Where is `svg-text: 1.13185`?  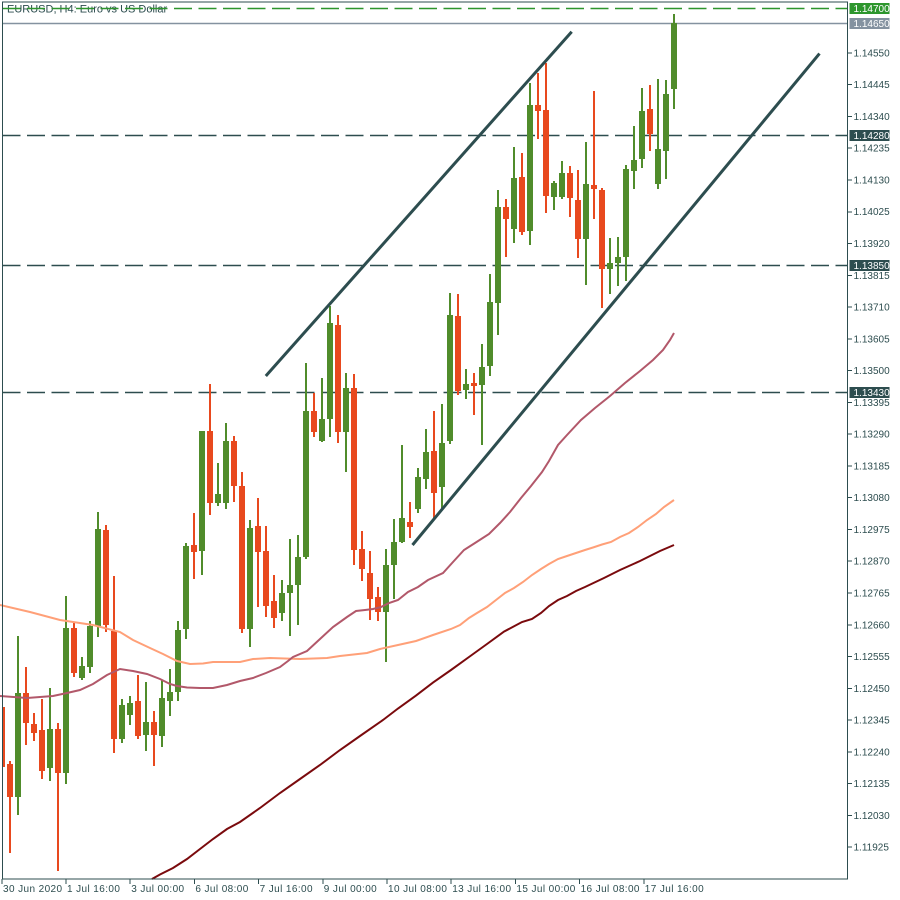
svg-text: 1.13185 is located at coordinates (872, 466).